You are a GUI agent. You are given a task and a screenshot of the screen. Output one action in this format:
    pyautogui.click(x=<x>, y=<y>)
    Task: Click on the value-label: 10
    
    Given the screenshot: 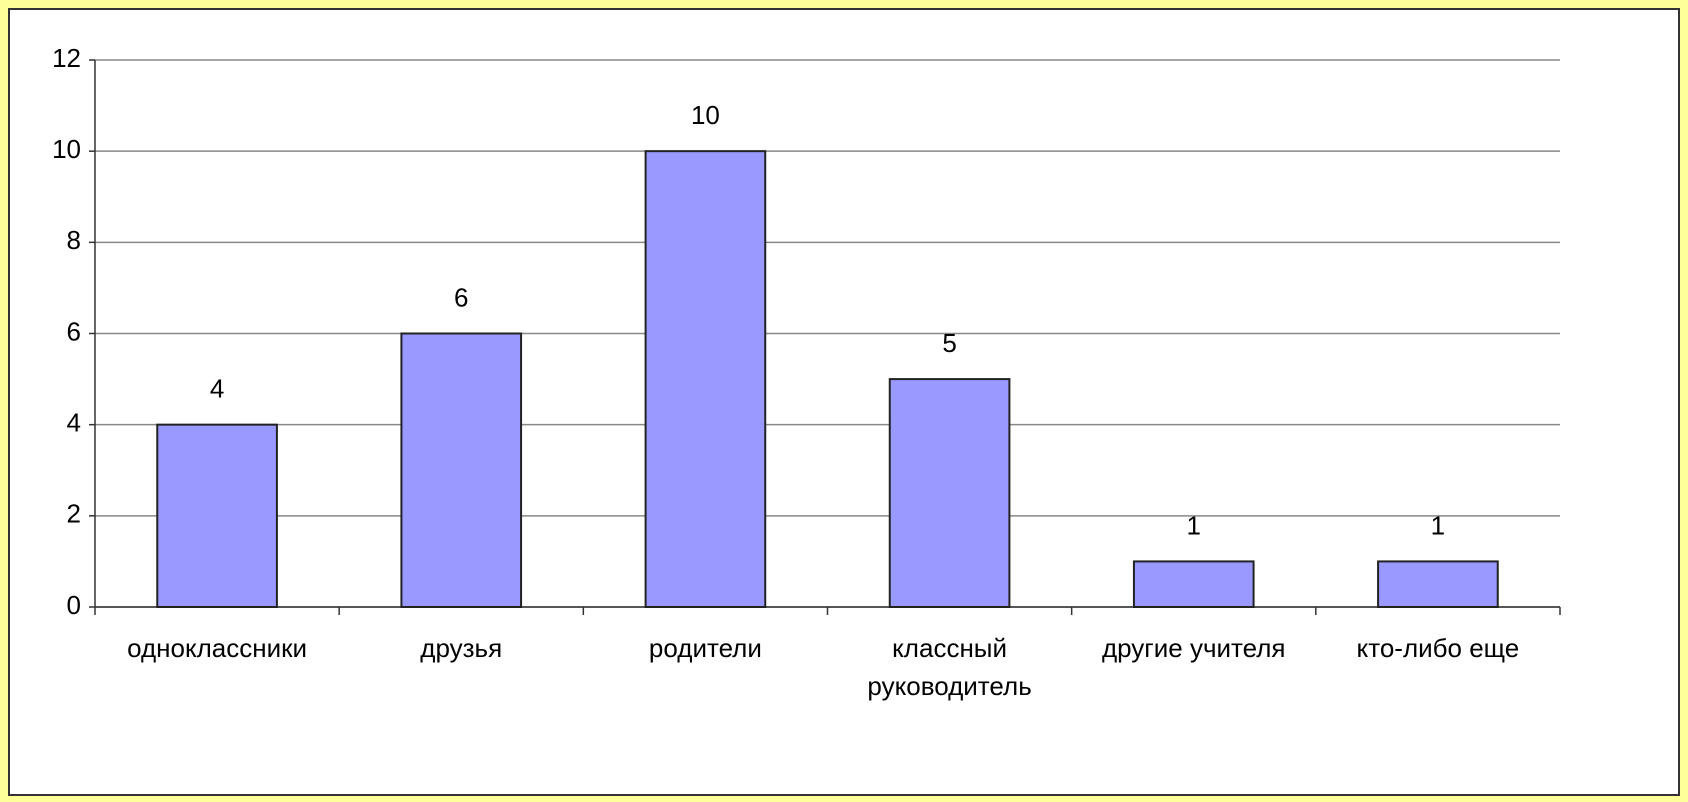 What is the action you would take?
    pyautogui.click(x=705, y=115)
    